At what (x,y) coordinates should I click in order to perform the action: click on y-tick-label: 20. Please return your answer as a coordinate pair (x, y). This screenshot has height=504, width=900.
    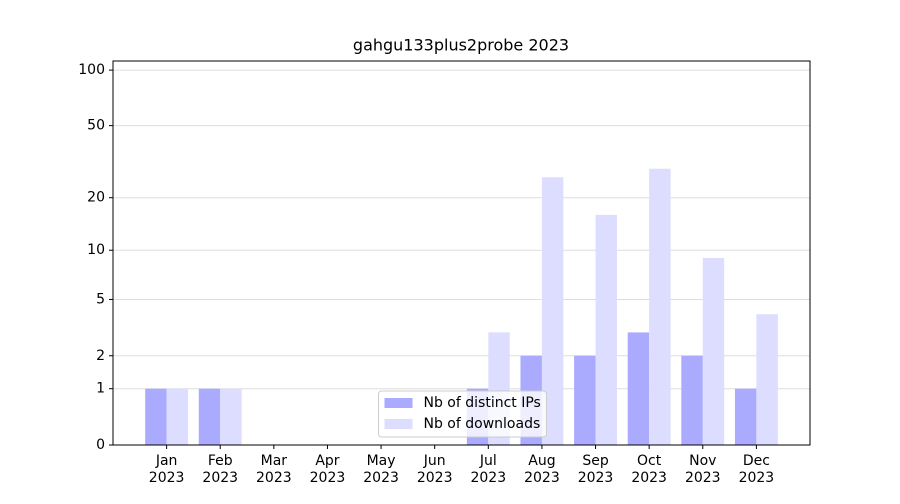
    Looking at the image, I should click on (96, 198).